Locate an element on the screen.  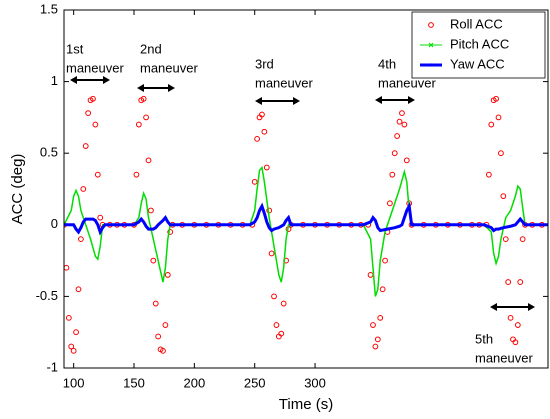
y-tick-label: 0 is located at coordinates (54, 223).